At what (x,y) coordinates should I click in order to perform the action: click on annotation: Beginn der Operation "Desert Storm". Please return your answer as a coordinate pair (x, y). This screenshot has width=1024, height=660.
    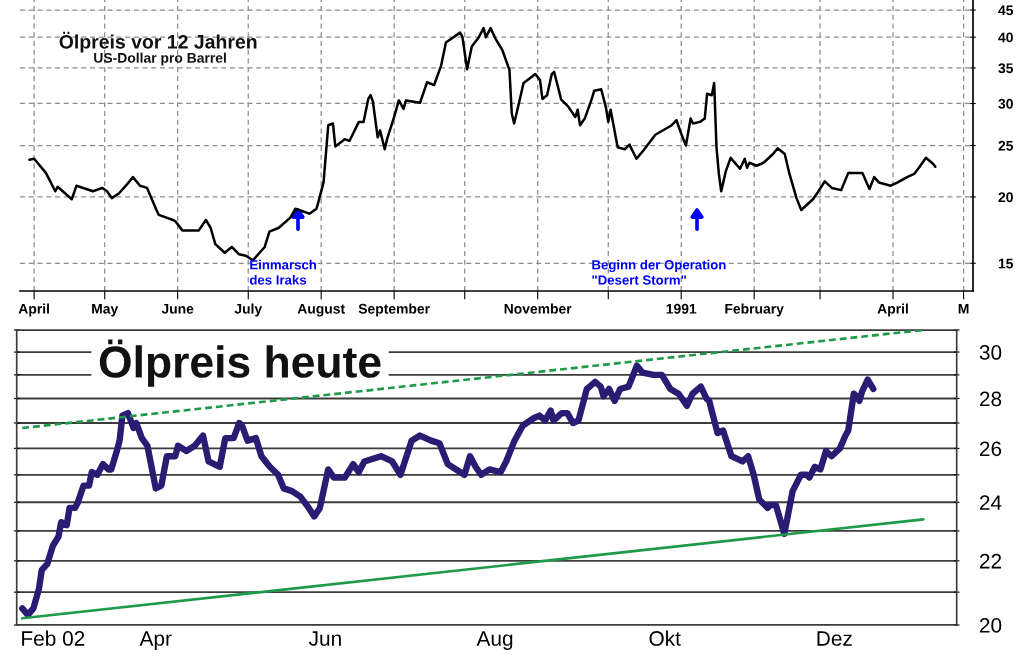
    Looking at the image, I should click on (659, 272).